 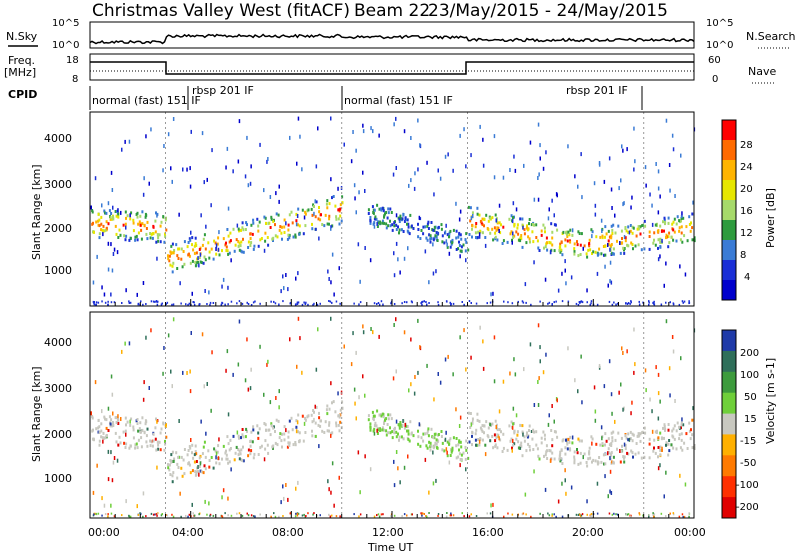 What do you see at coordinates (729, 424) in the screenshot?
I see `velocity-cbar-swatch` at bounding box center [729, 424].